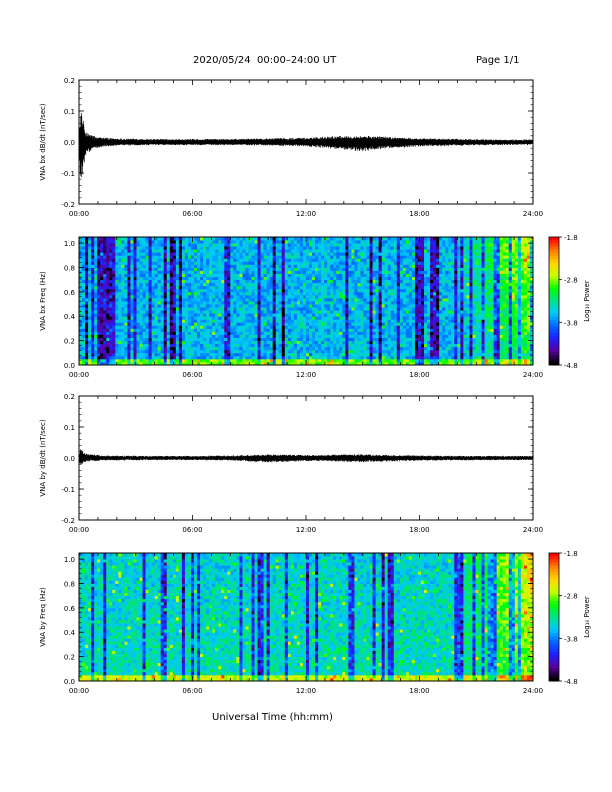 The height and width of the screenshot is (792, 612). I want to click on x-axis-title: Universal Time (hh:mm), so click(272, 717).